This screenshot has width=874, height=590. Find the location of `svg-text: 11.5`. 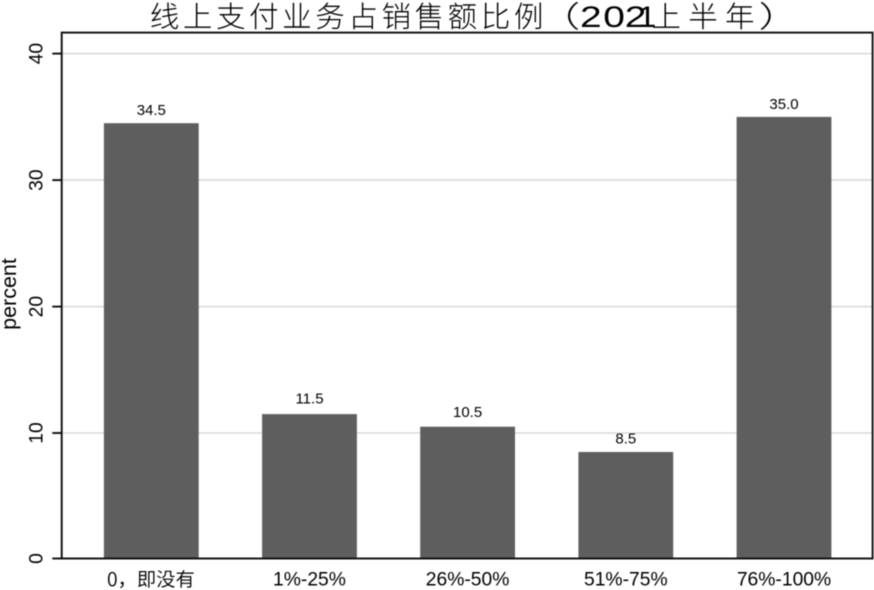

svg-text: 11.5 is located at coordinates (309, 398).